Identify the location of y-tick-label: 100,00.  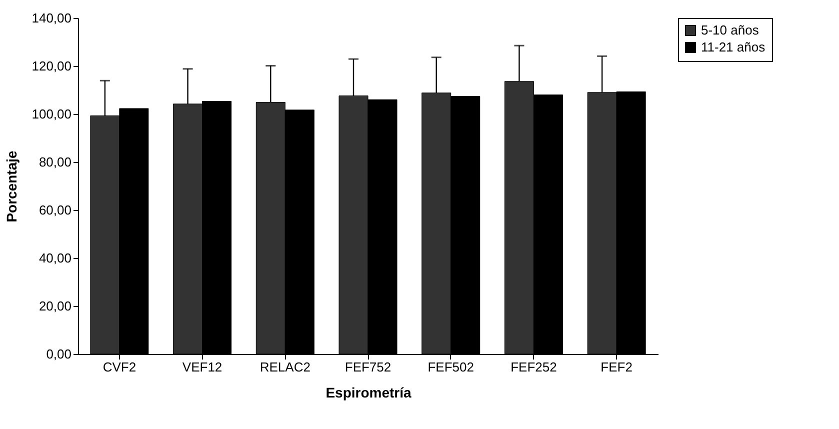
(52, 114).